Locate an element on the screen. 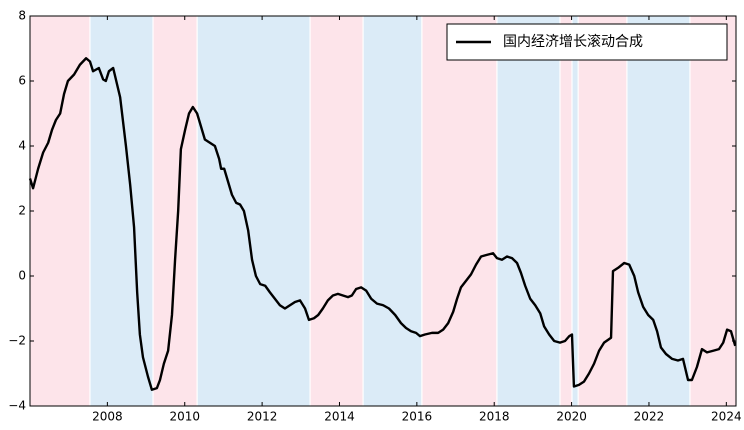  x-tick-label: 2024 is located at coordinates (726, 417).